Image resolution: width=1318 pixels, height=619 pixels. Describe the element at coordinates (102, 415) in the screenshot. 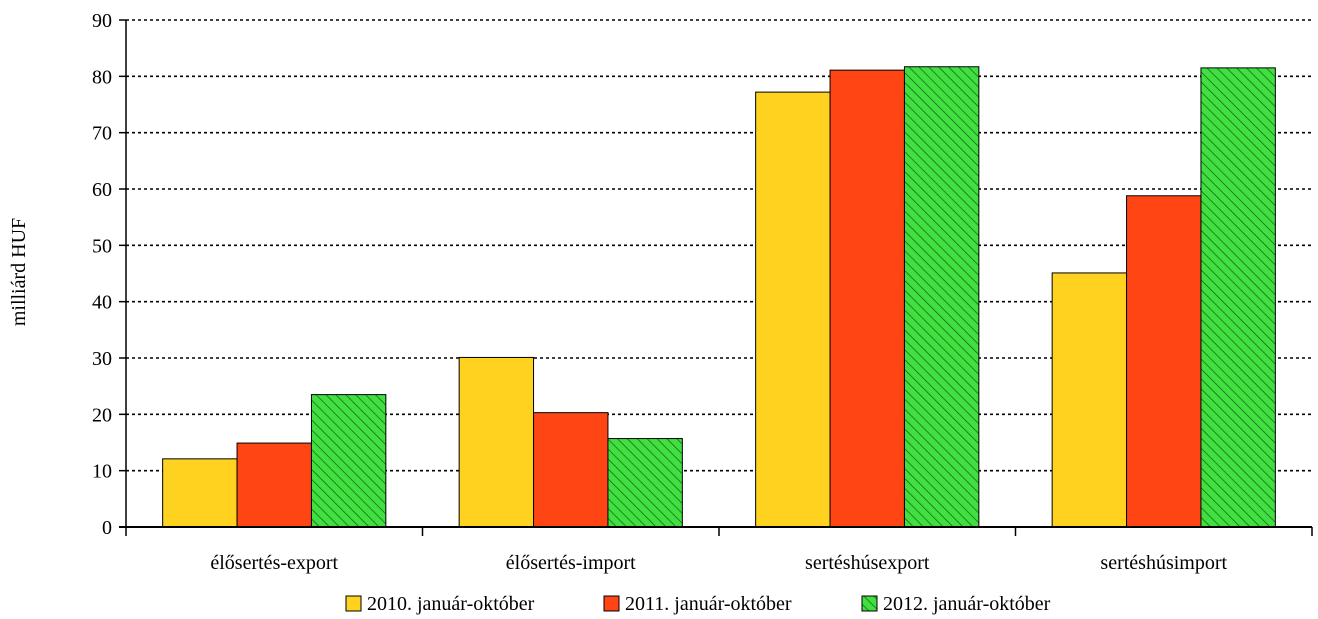

I see `y-tick-label: 20` at that location.